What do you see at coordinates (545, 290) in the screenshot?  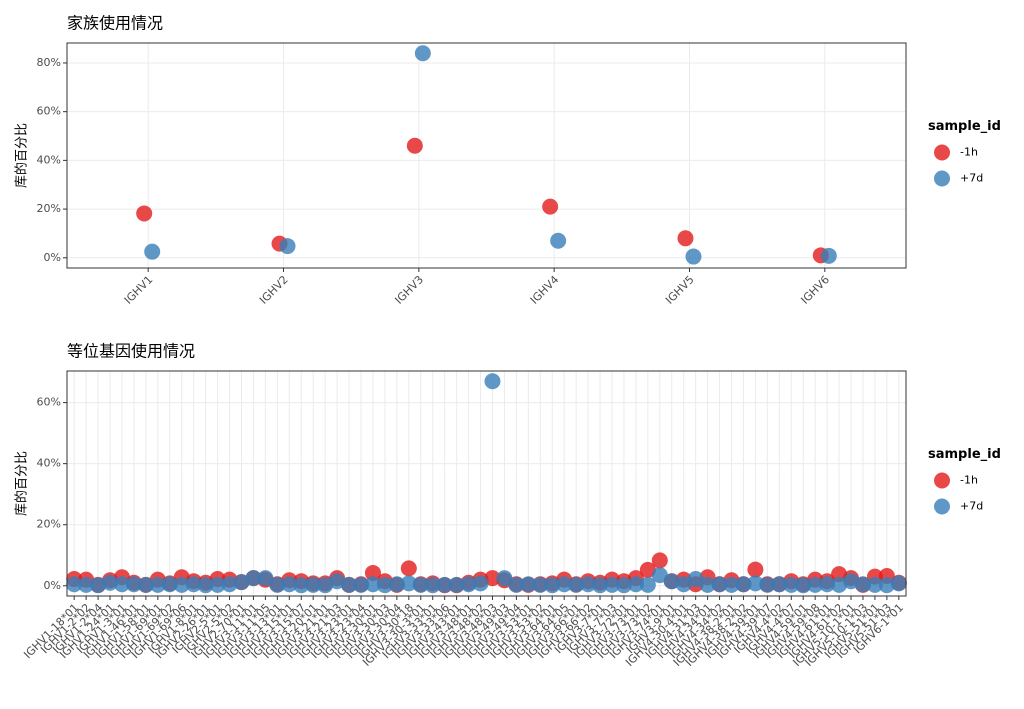 I see `x-tick-label: IGHV4` at bounding box center [545, 290].